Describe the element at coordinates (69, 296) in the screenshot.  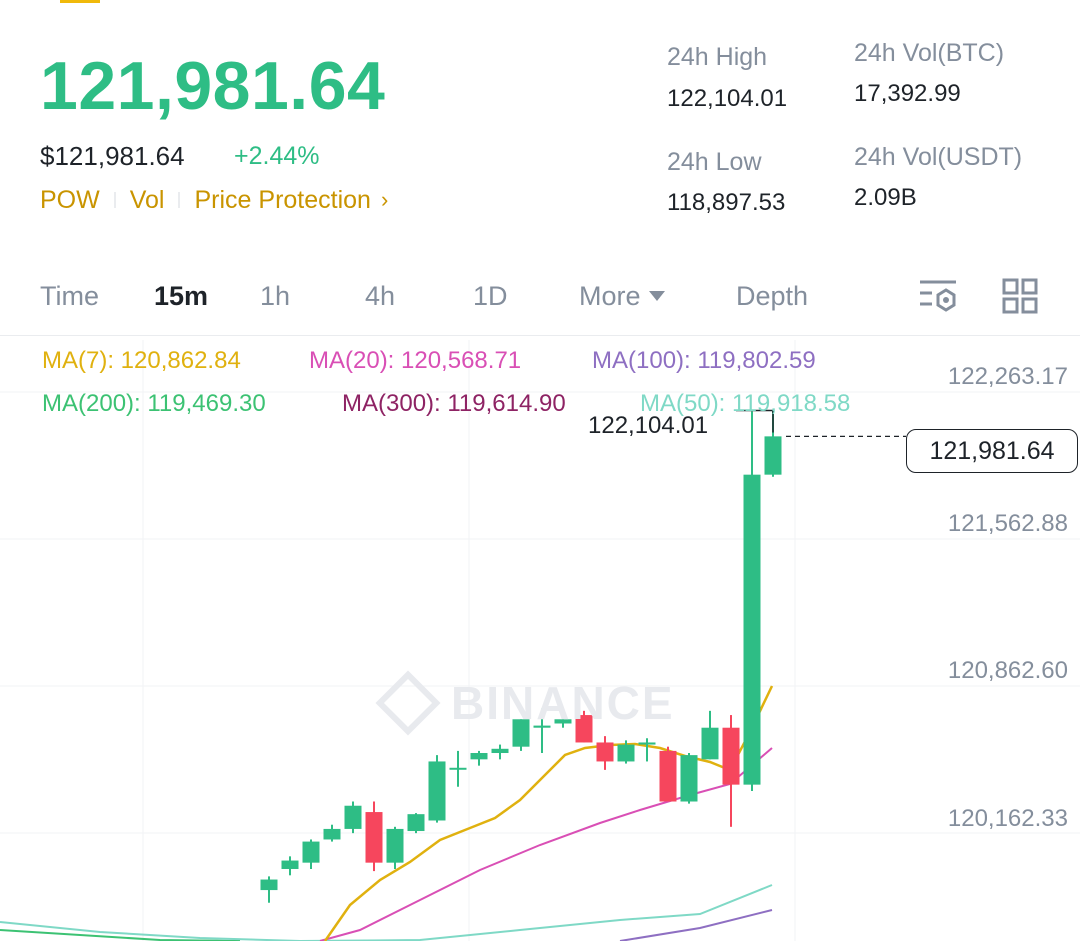
I see `tab-time: Time` at that location.